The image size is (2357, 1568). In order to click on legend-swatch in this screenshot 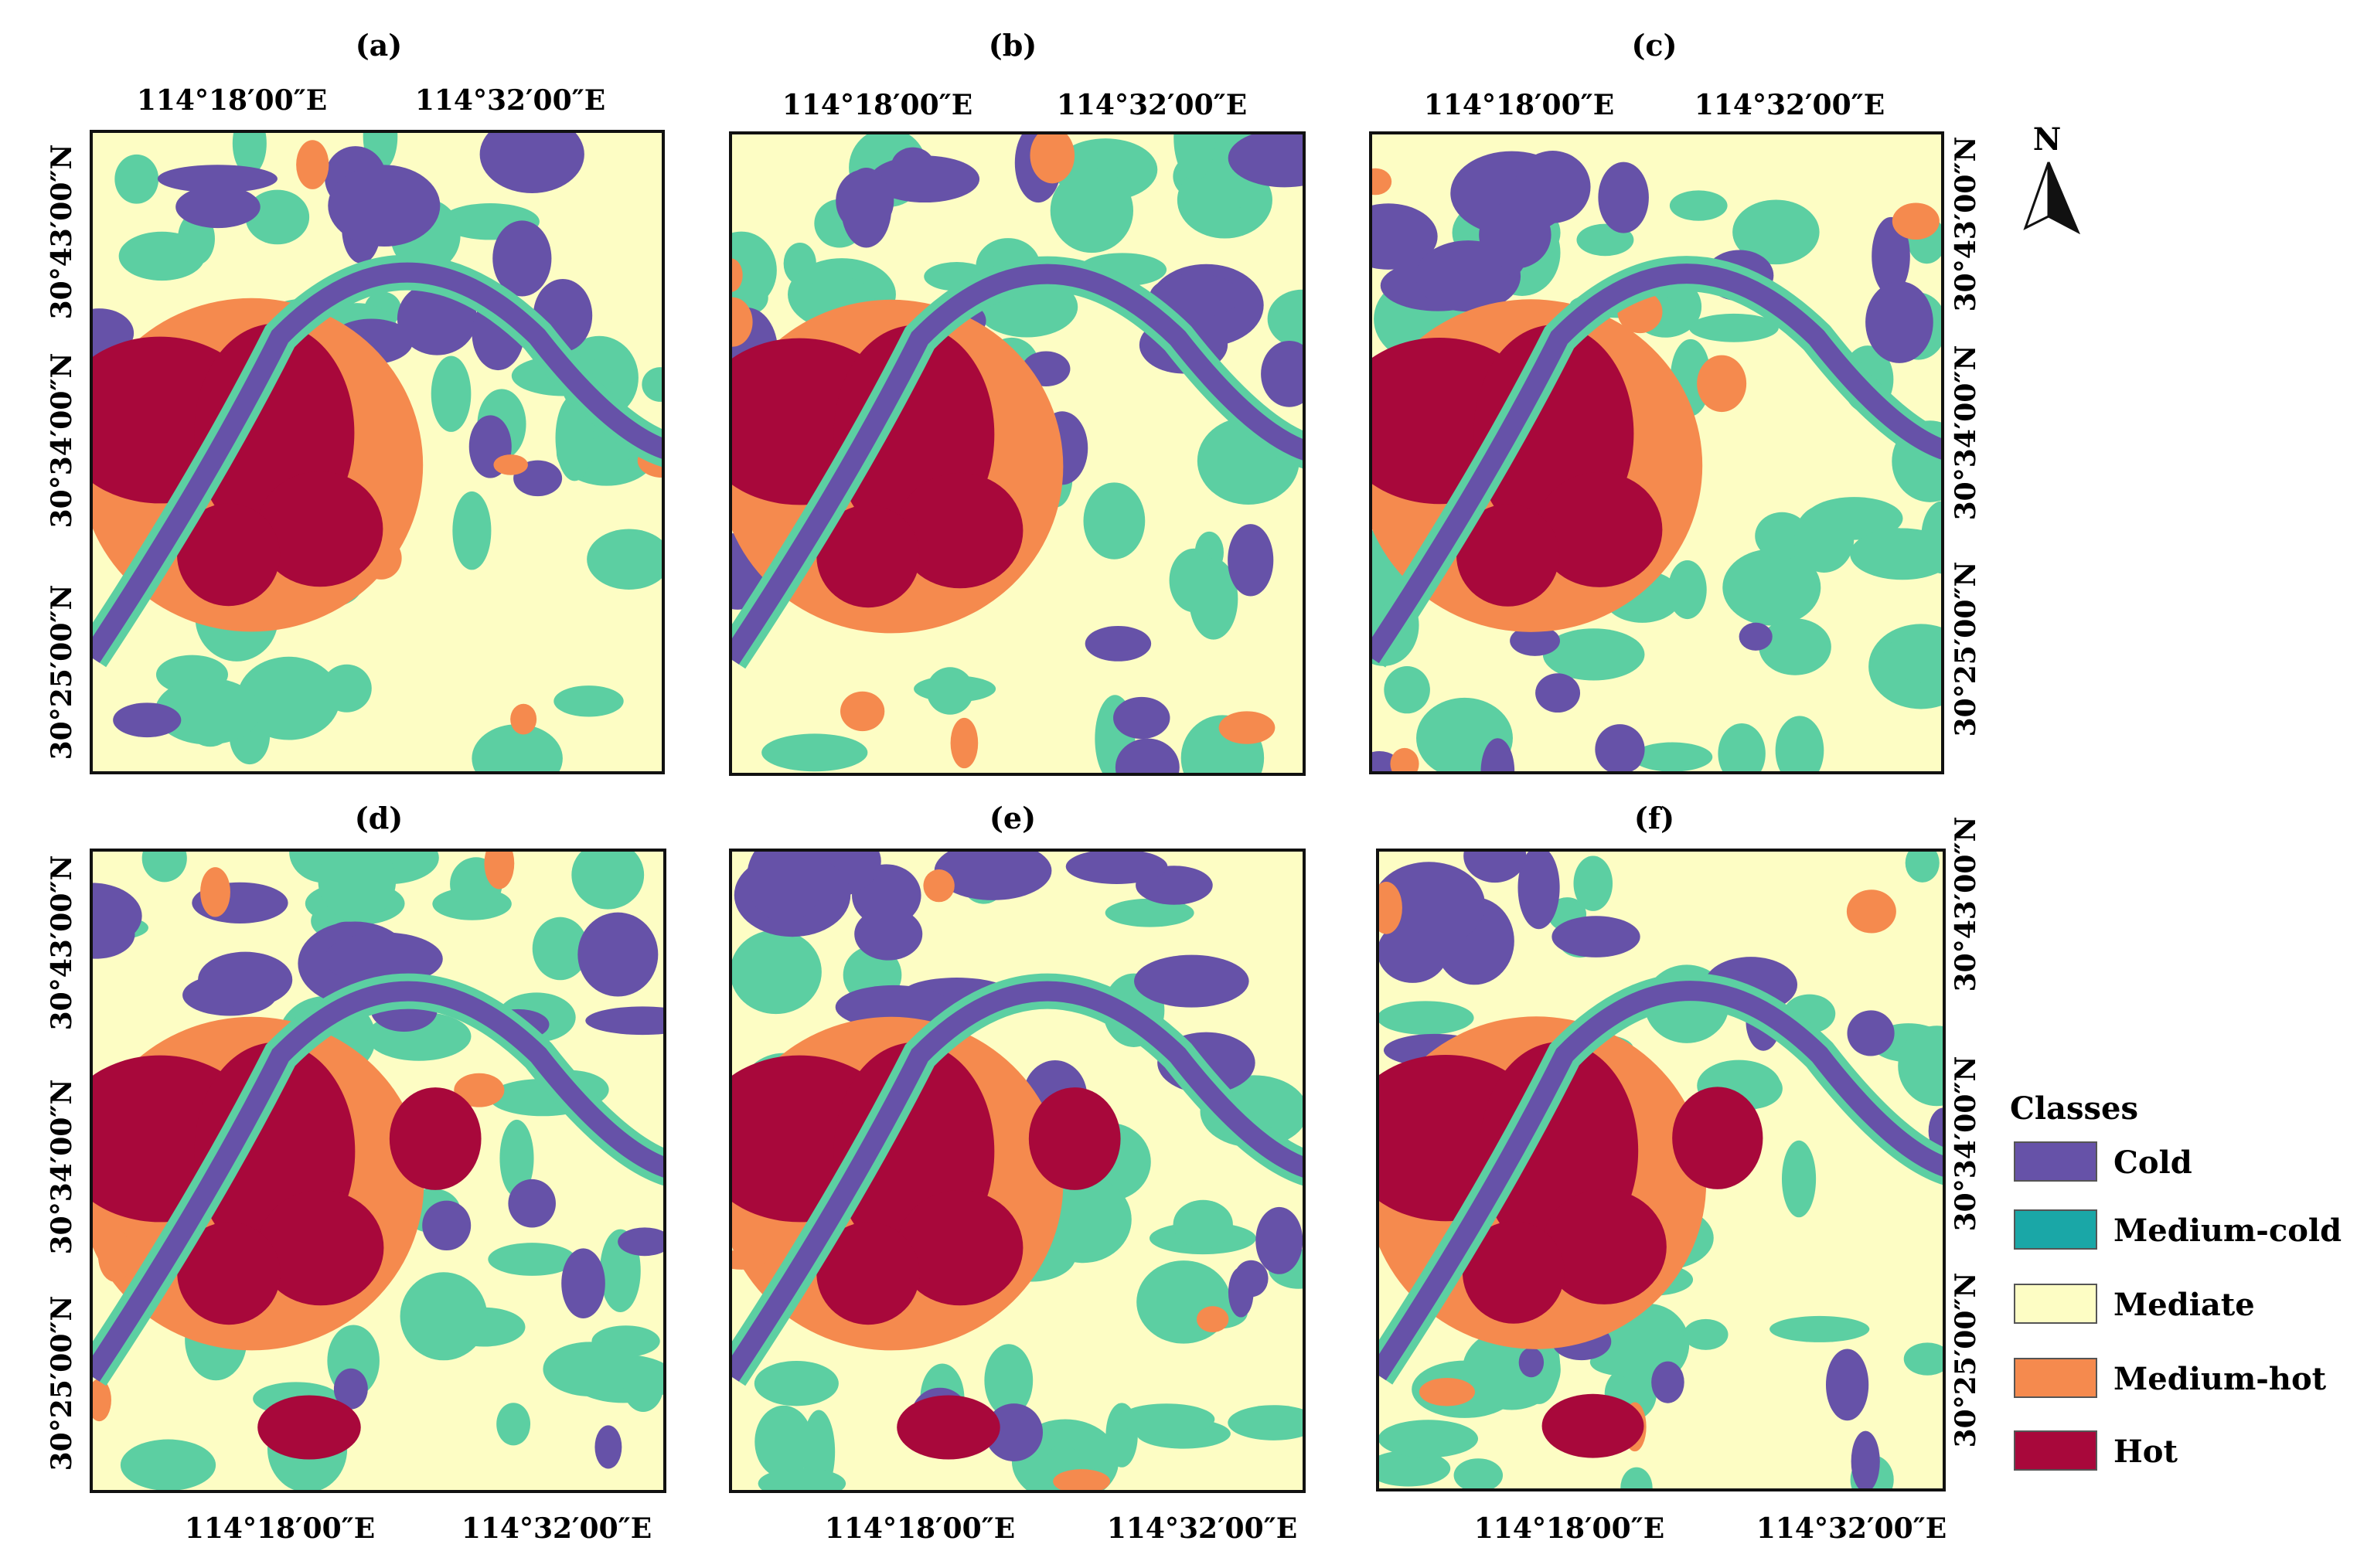, I will do `click(2055, 1378)`.